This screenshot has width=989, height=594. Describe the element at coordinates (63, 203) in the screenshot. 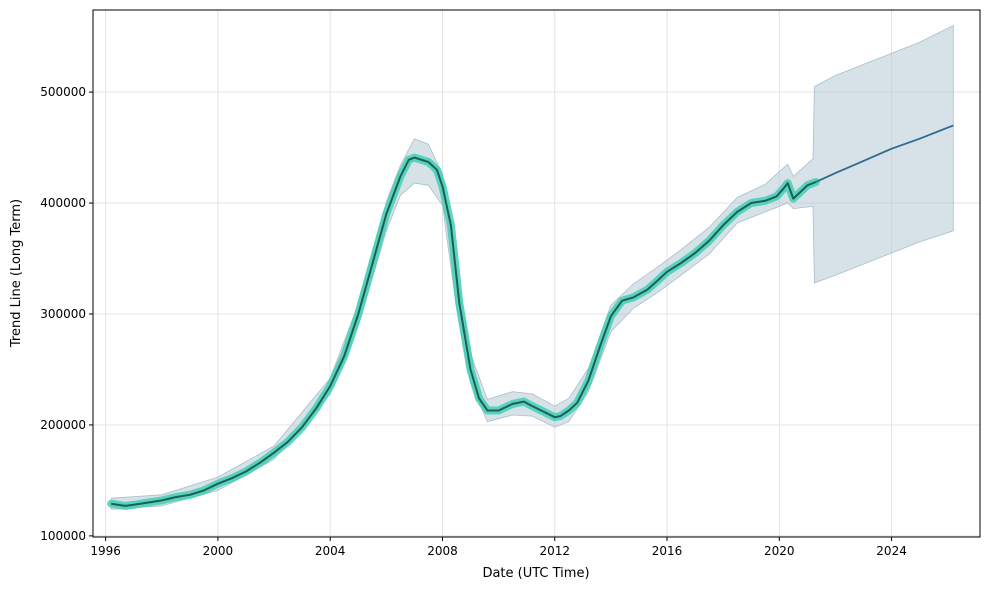

I see `y-tick-label: 400000` at that location.